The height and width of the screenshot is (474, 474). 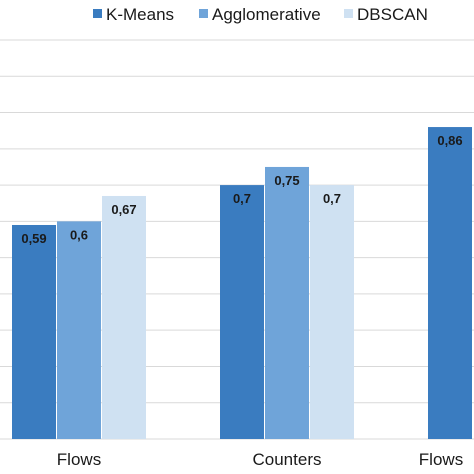 What do you see at coordinates (392, 14) in the screenshot?
I see `legend-label: DBSCAN` at bounding box center [392, 14].